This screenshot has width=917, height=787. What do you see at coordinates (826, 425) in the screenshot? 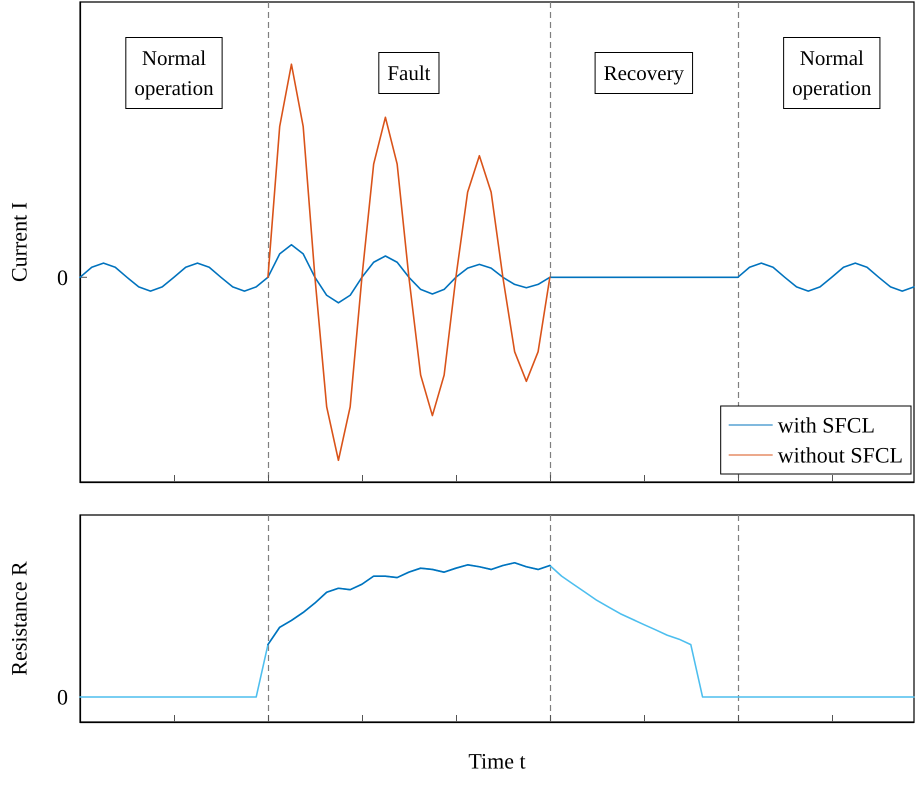
I see `legend-label: with SFCL` at bounding box center [826, 425].